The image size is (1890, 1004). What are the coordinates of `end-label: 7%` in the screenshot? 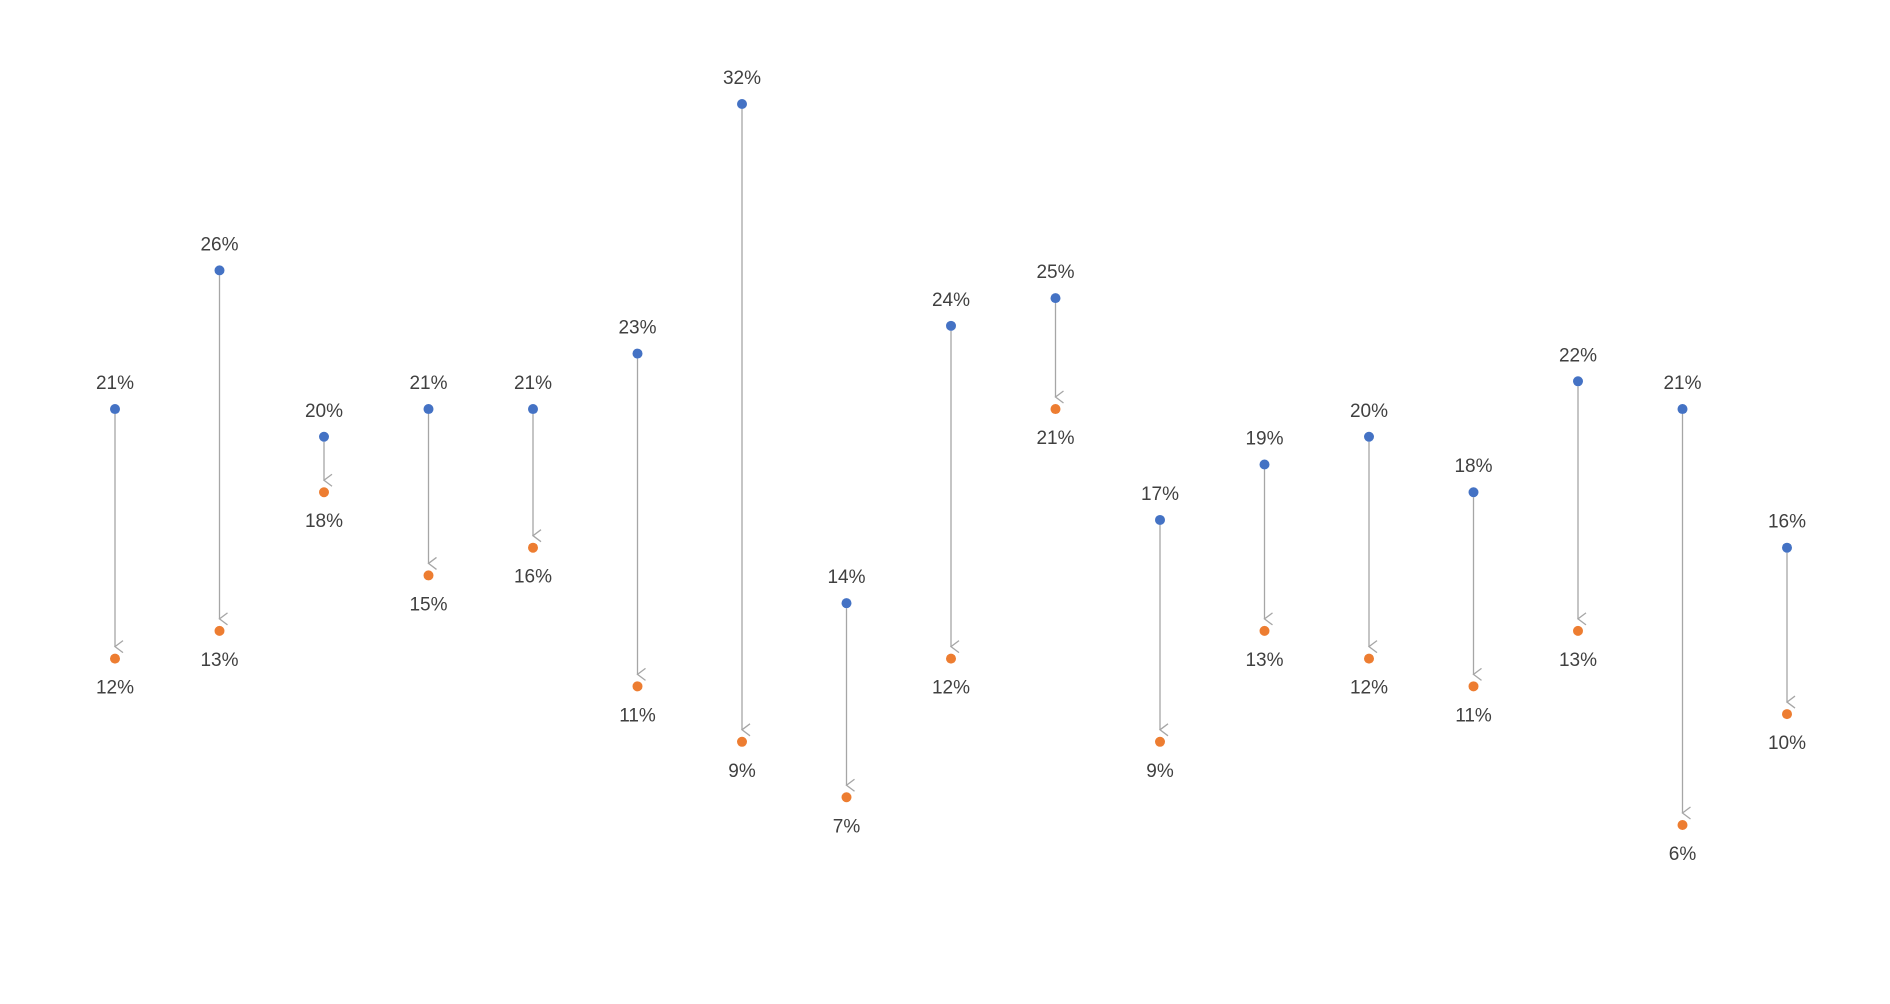 It's located at (847, 826).